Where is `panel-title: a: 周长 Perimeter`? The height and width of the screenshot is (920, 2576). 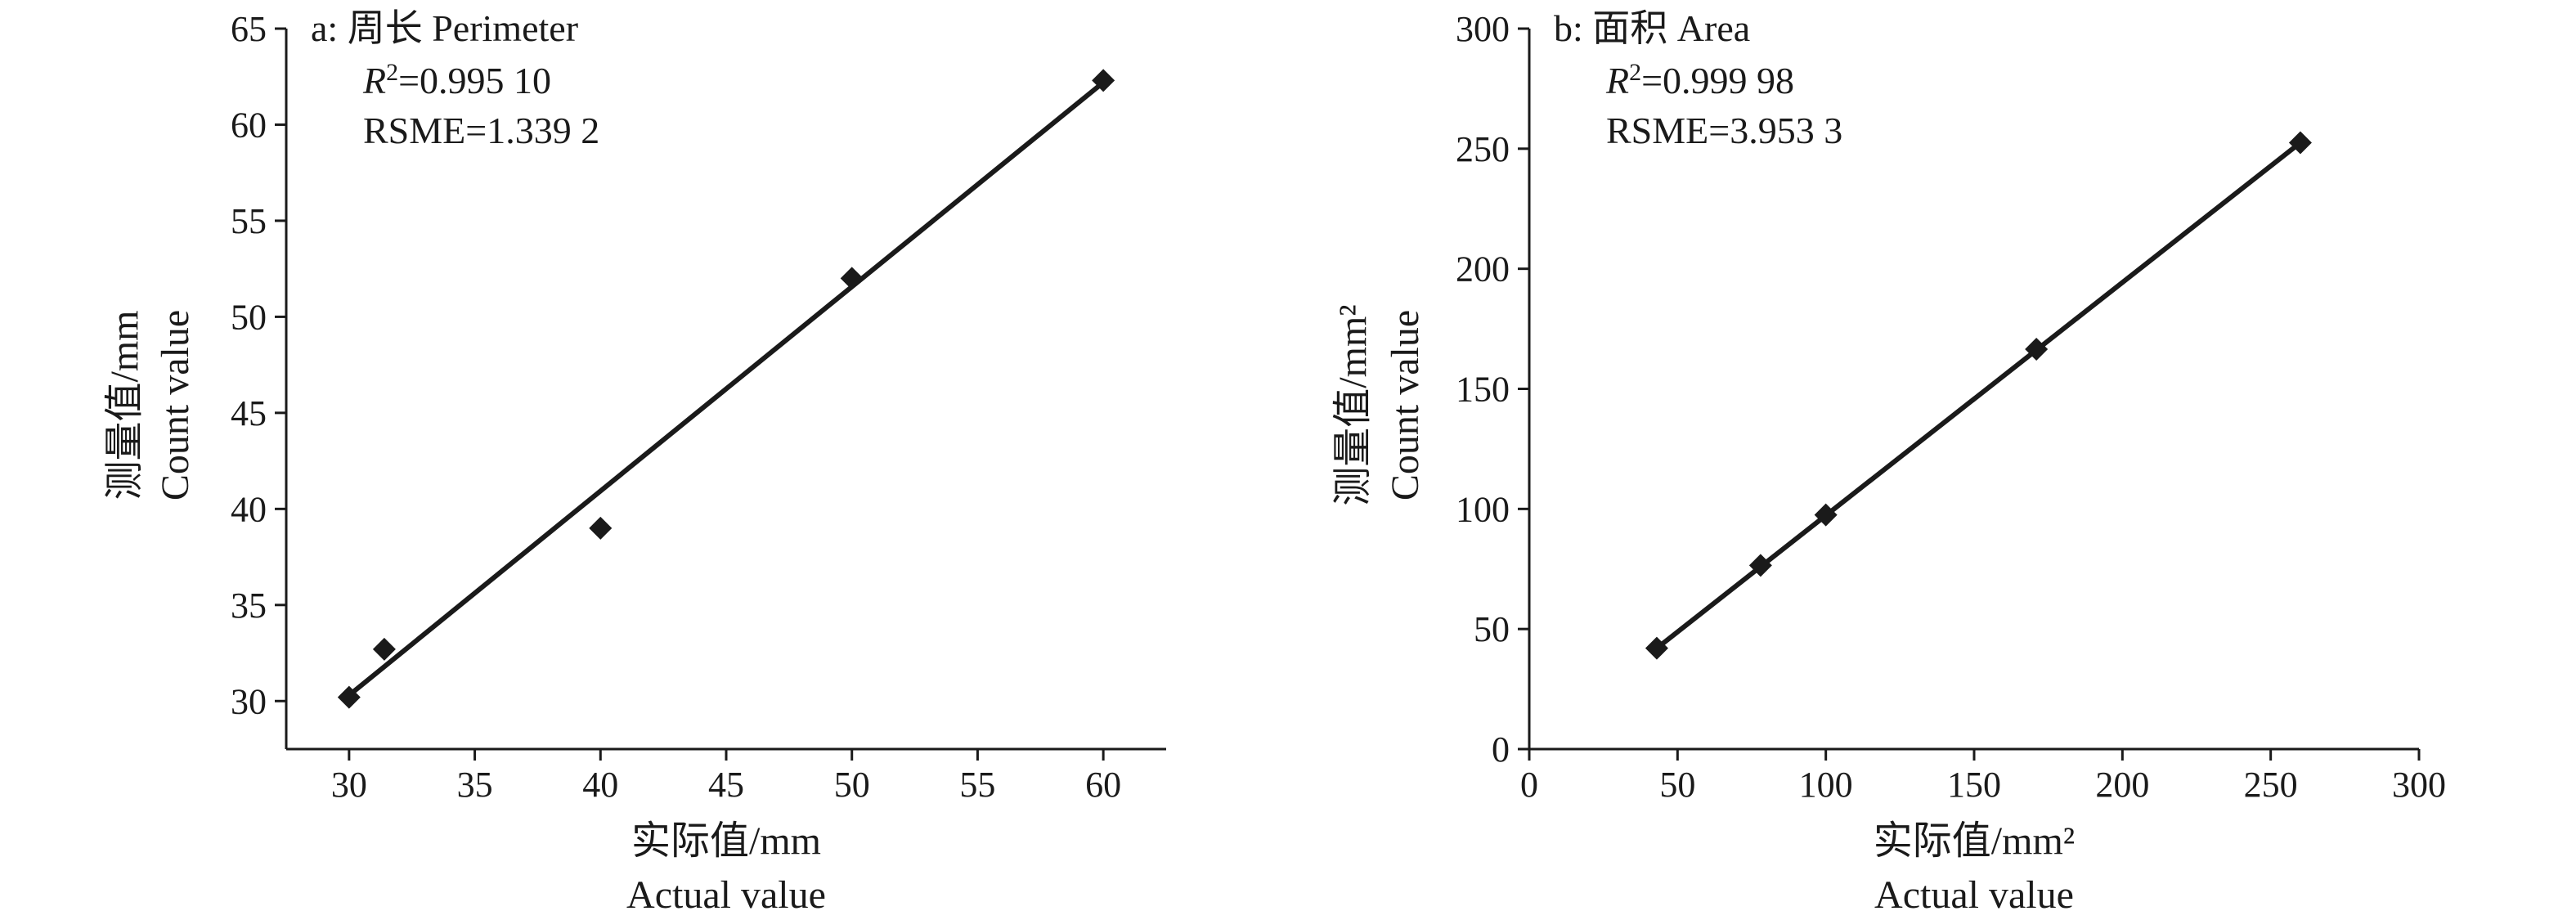
panel-title: a: 周长 Perimeter is located at coordinates (444, 28).